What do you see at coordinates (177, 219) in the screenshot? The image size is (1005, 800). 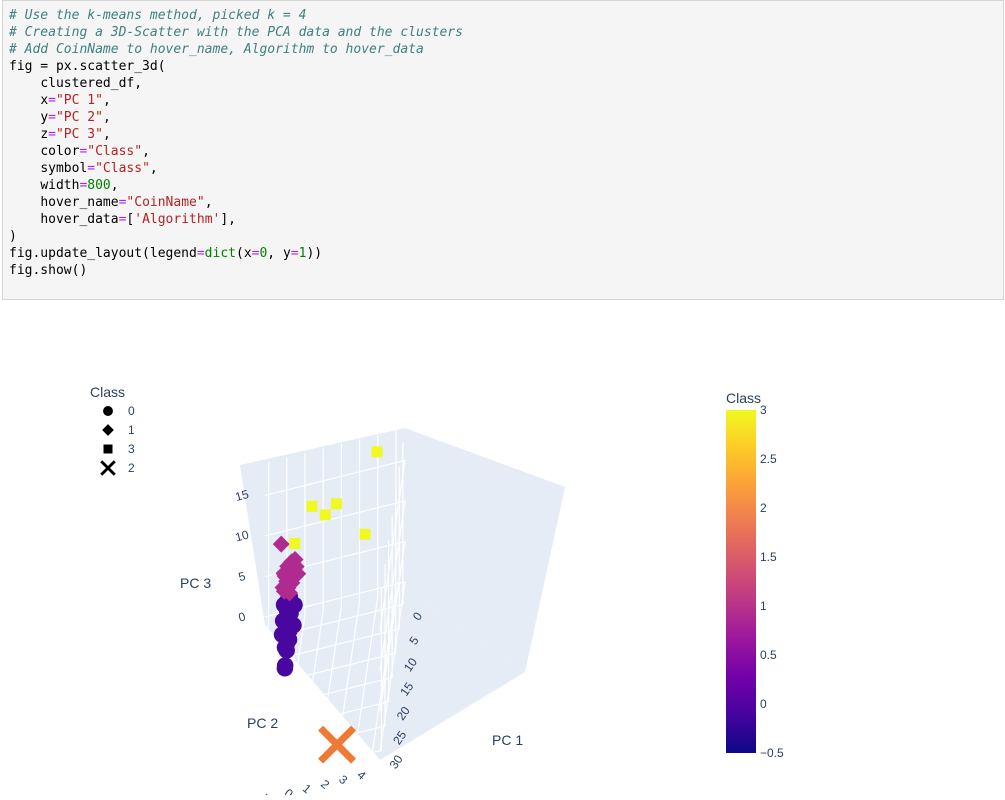 I see `code-string: 'Algorithm'` at bounding box center [177, 219].